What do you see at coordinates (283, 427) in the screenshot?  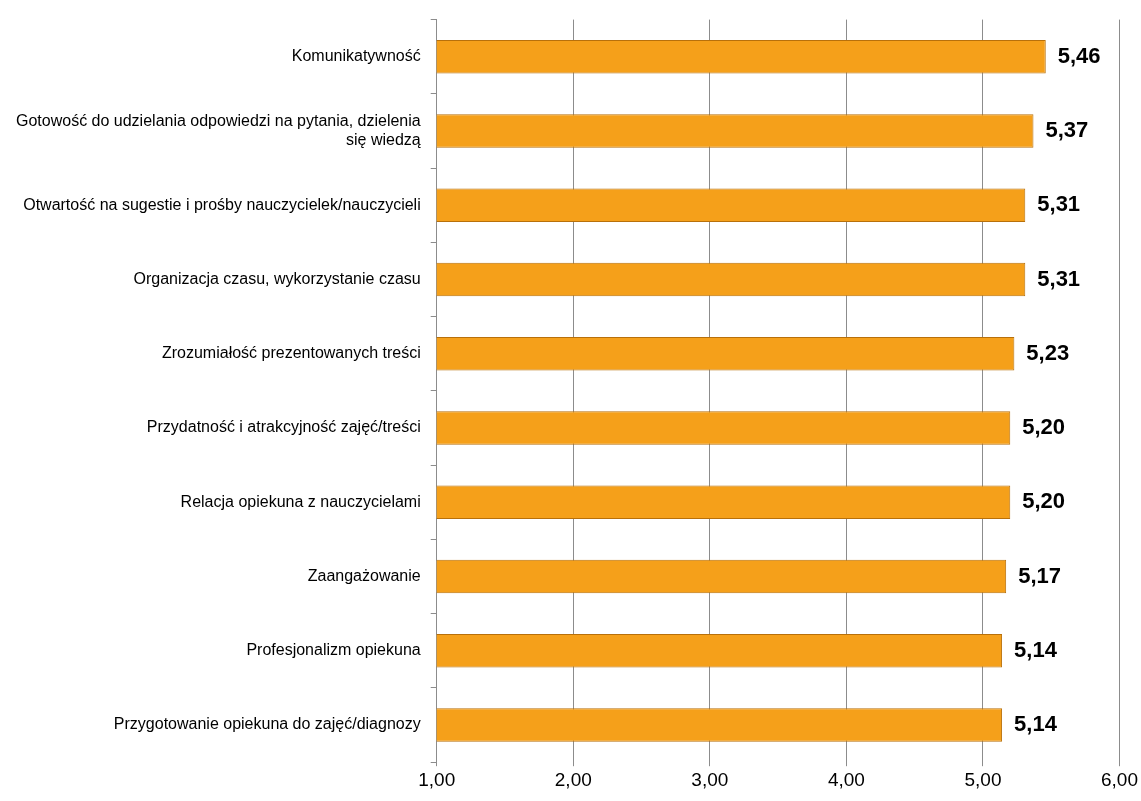 I see `y-tick-label: Przydatność i atrakcyjność zajęć/treści` at bounding box center [283, 427].